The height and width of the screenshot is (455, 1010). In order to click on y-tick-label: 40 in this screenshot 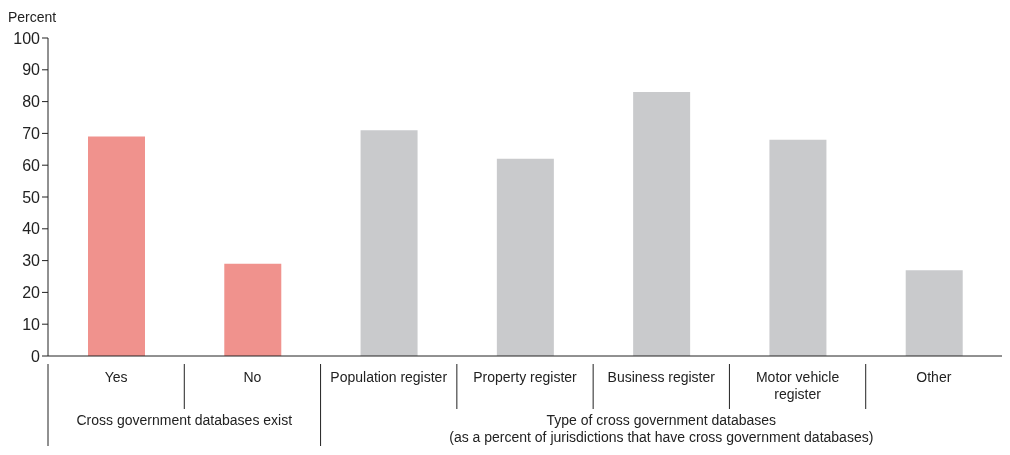, I will do `click(31, 229)`.